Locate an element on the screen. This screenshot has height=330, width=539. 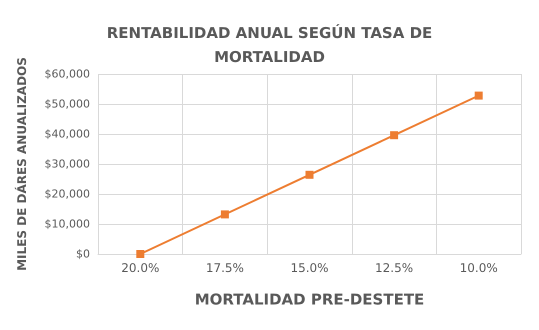
x-tick-label: 12.5% is located at coordinates (394, 268).